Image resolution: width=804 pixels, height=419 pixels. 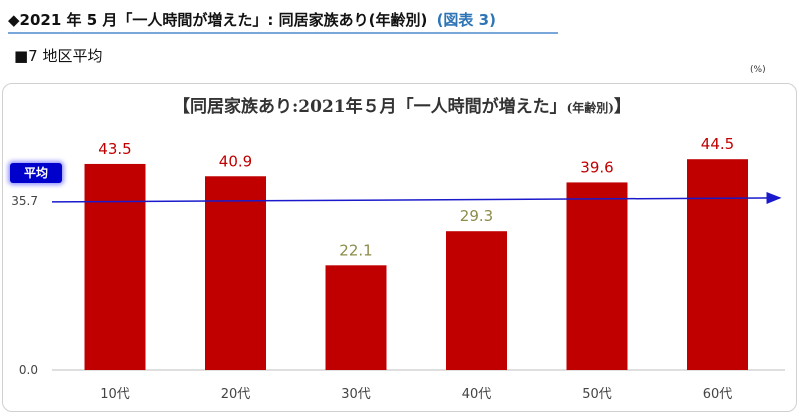 What do you see at coordinates (370, 107) in the screenshot?
I see `chart-title-main: 【同居家族あり:2021年５月「一人時間が増えた」` at bounding box center [370, 107].